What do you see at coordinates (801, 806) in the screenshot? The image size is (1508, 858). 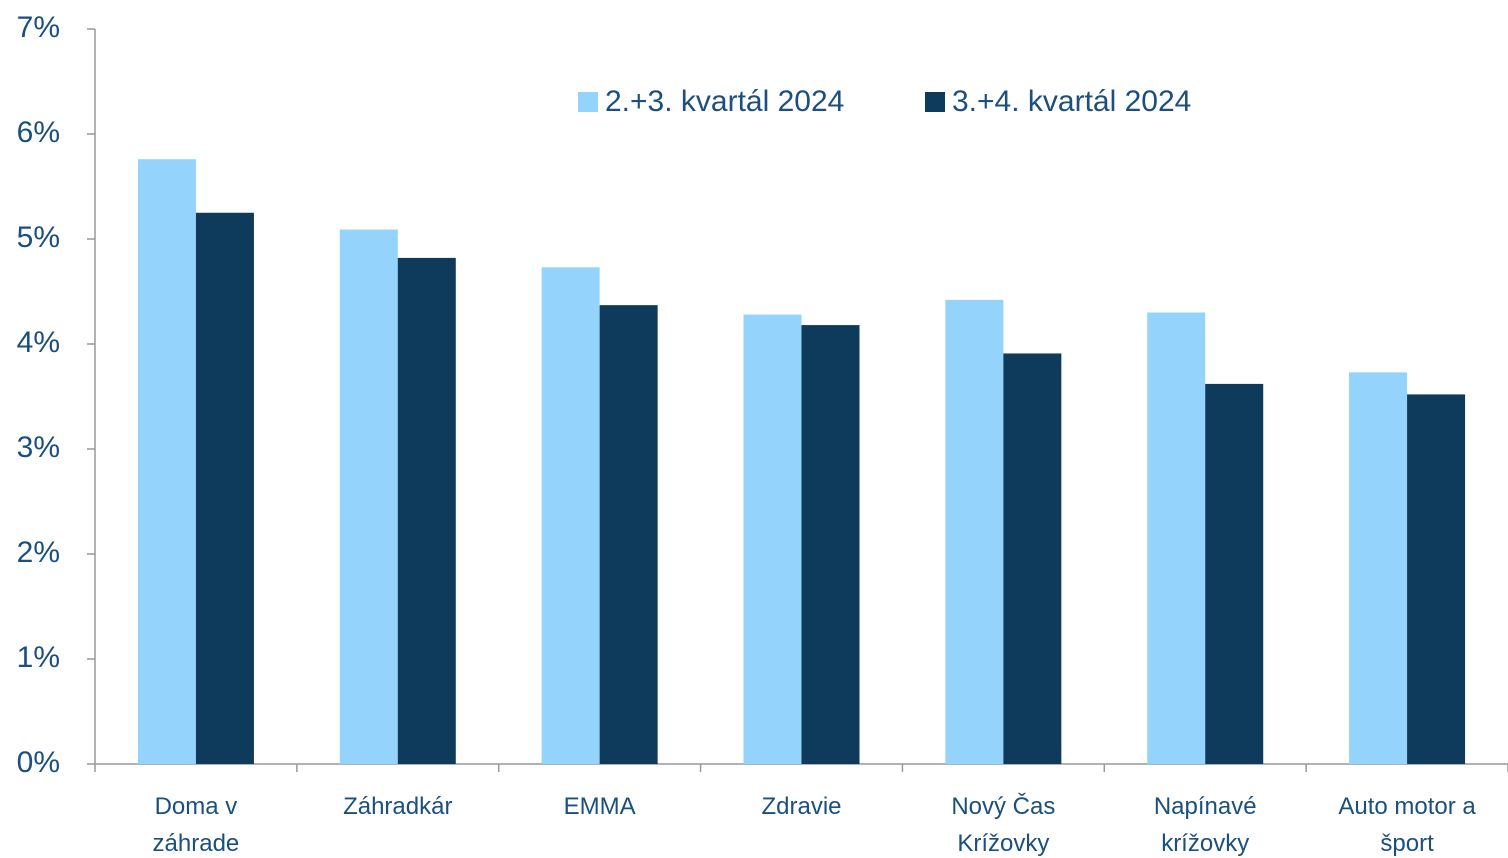 I see `x-tick-label: Zdravie` at bounding box center [801, 806].